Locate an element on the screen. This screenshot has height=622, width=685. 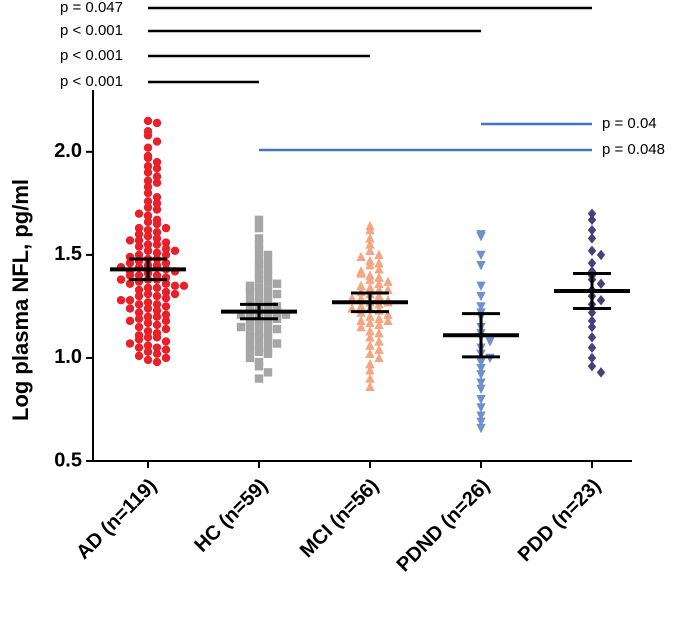
comparison-label: p = 0.048 is located at coordinates (633, 149).